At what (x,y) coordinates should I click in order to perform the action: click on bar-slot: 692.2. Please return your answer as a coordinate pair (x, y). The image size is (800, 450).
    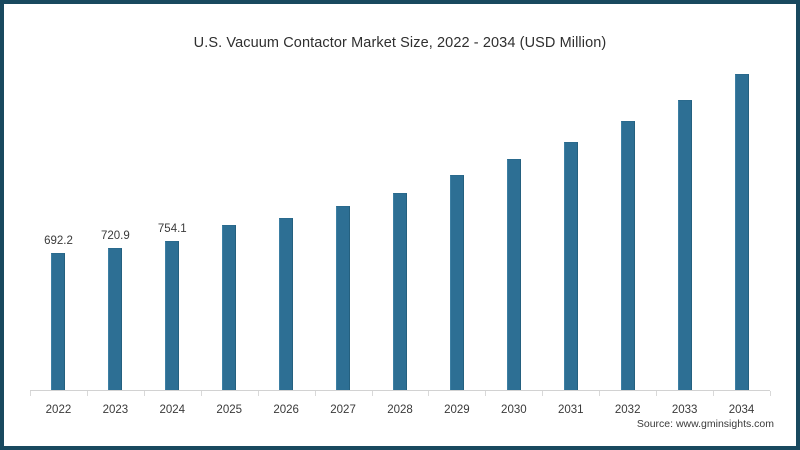
    Looking at the image, I should click on (58, 227).